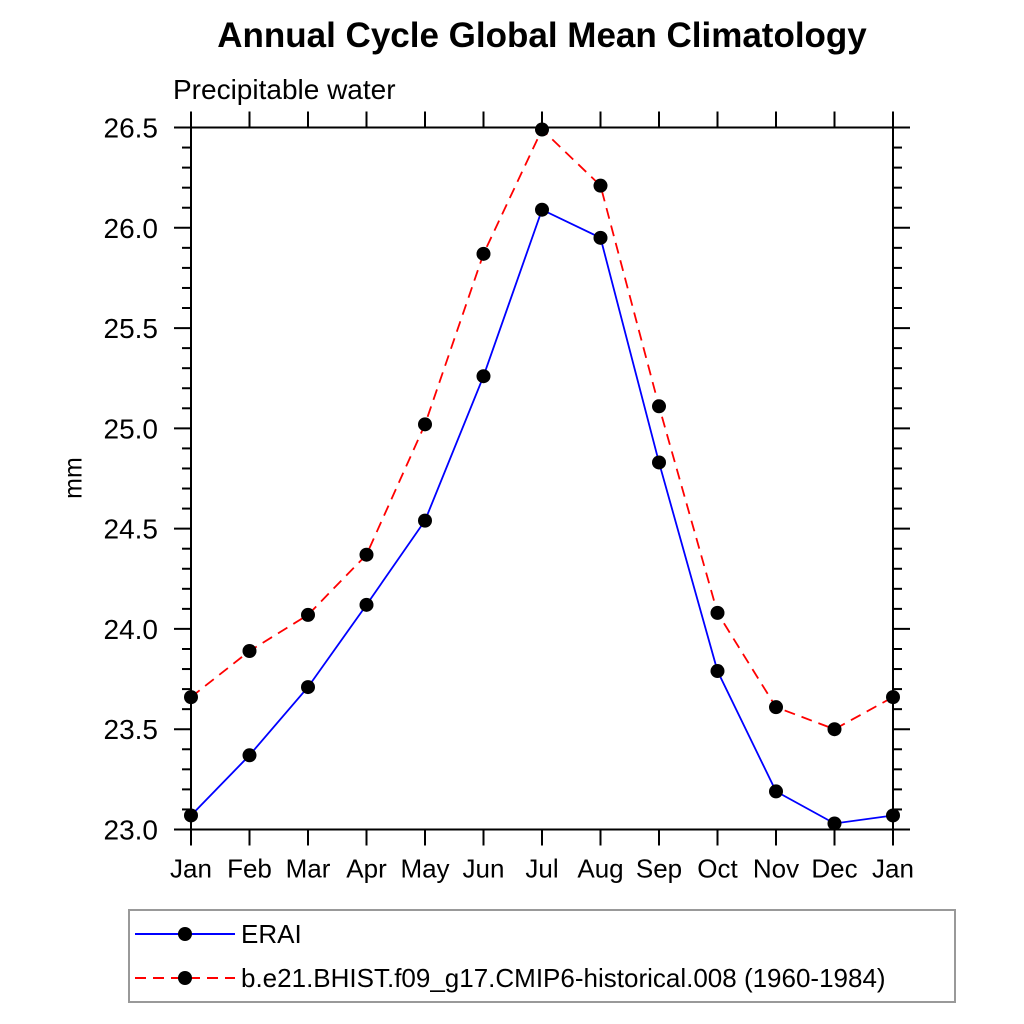  Describe the element at coordinates (424, 869) in the screenshot. I see `x-tick-label: May` at that location.